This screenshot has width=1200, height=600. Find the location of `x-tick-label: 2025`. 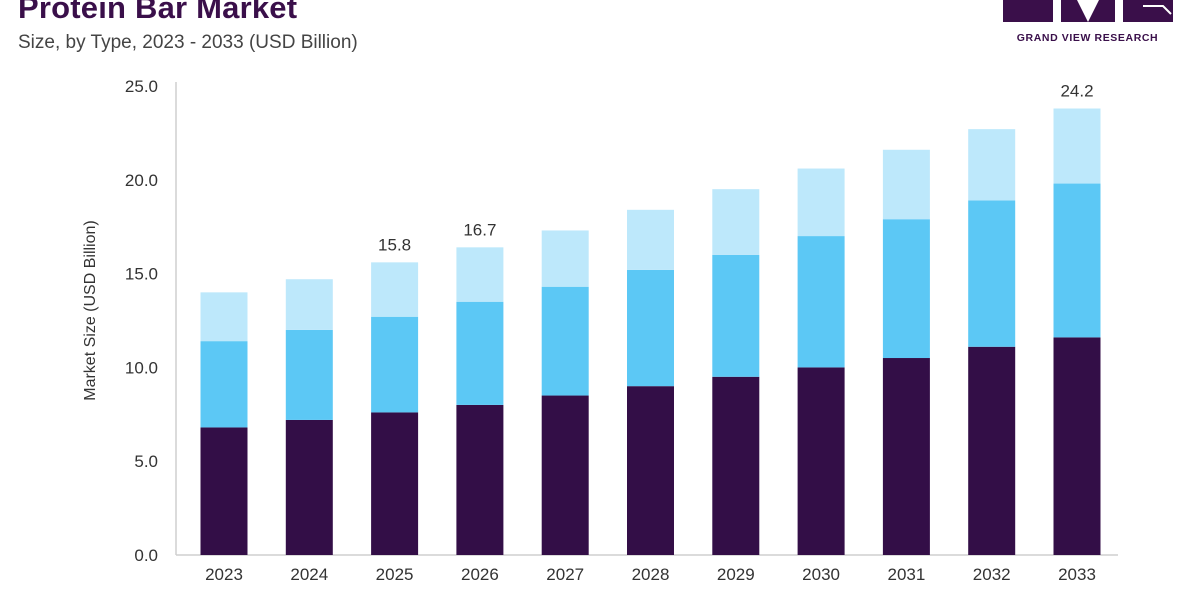

x-tick-label: 2025 is located at coordinates (395, 574).